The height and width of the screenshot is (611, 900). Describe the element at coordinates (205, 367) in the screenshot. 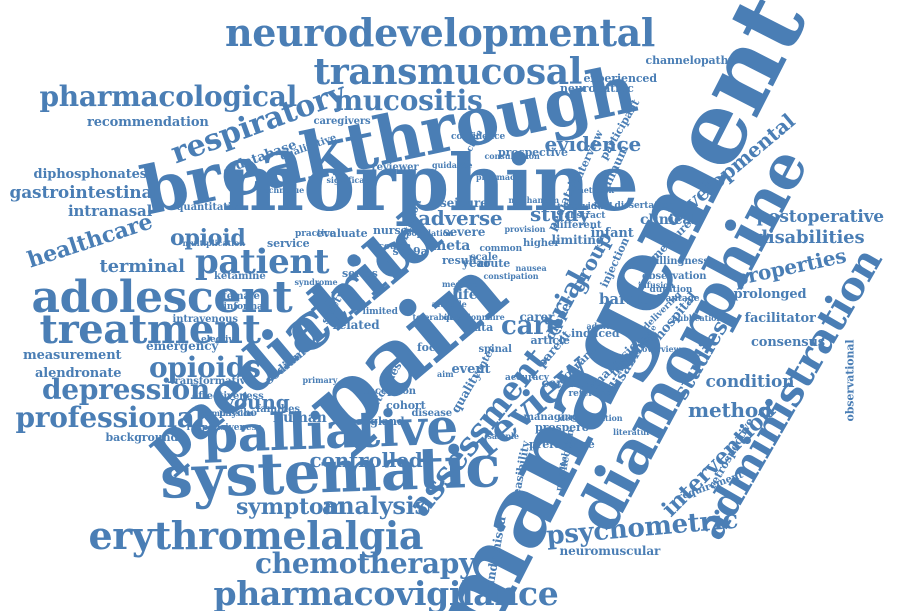

I see `word-opioids: opioids` at that location.